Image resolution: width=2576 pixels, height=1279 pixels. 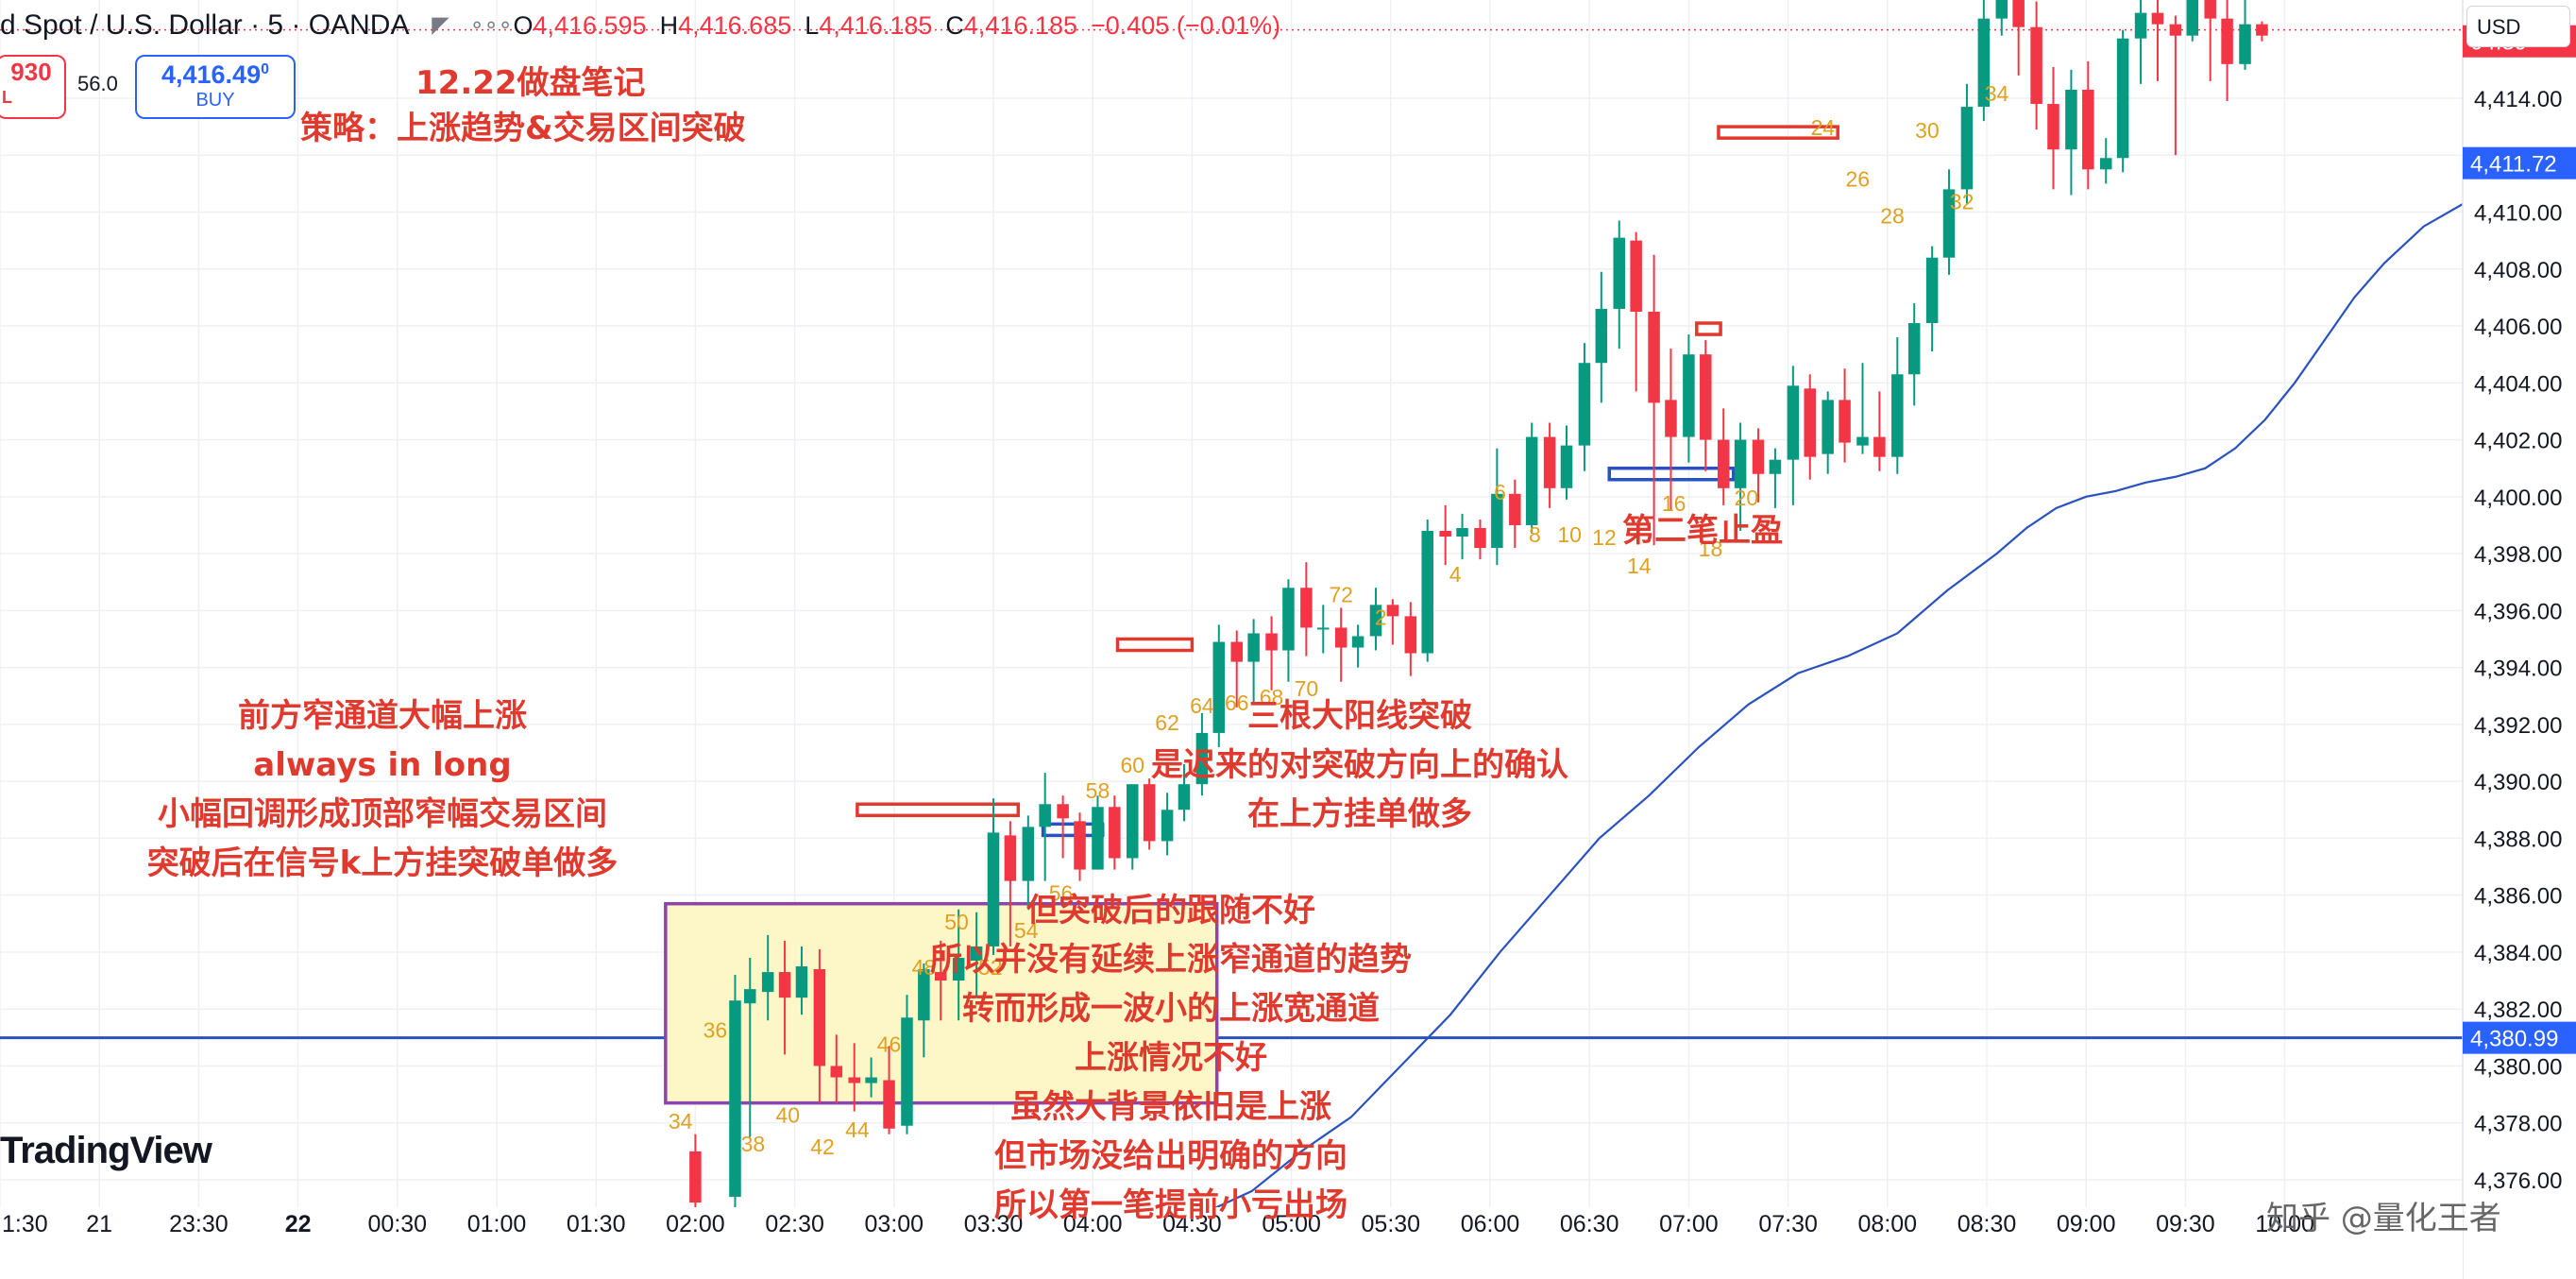 What do you see at coordinates (1231, 1243) in the screenshot?
I see `time-axis-bg` at bounding box center [1231, 1243].